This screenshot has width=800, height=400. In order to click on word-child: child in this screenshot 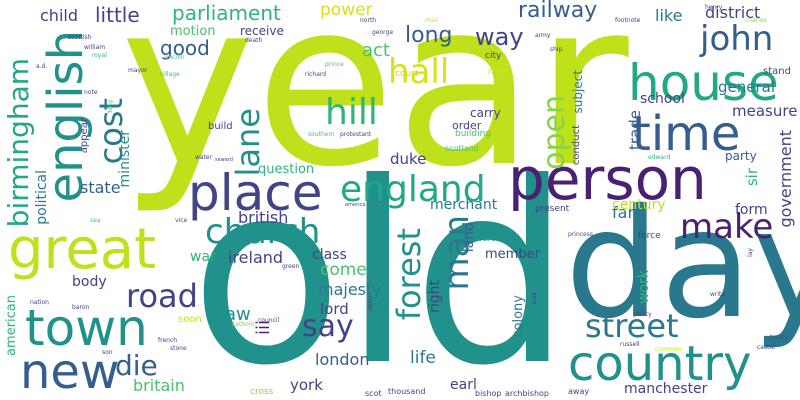, I will do `click(59, 15)`.